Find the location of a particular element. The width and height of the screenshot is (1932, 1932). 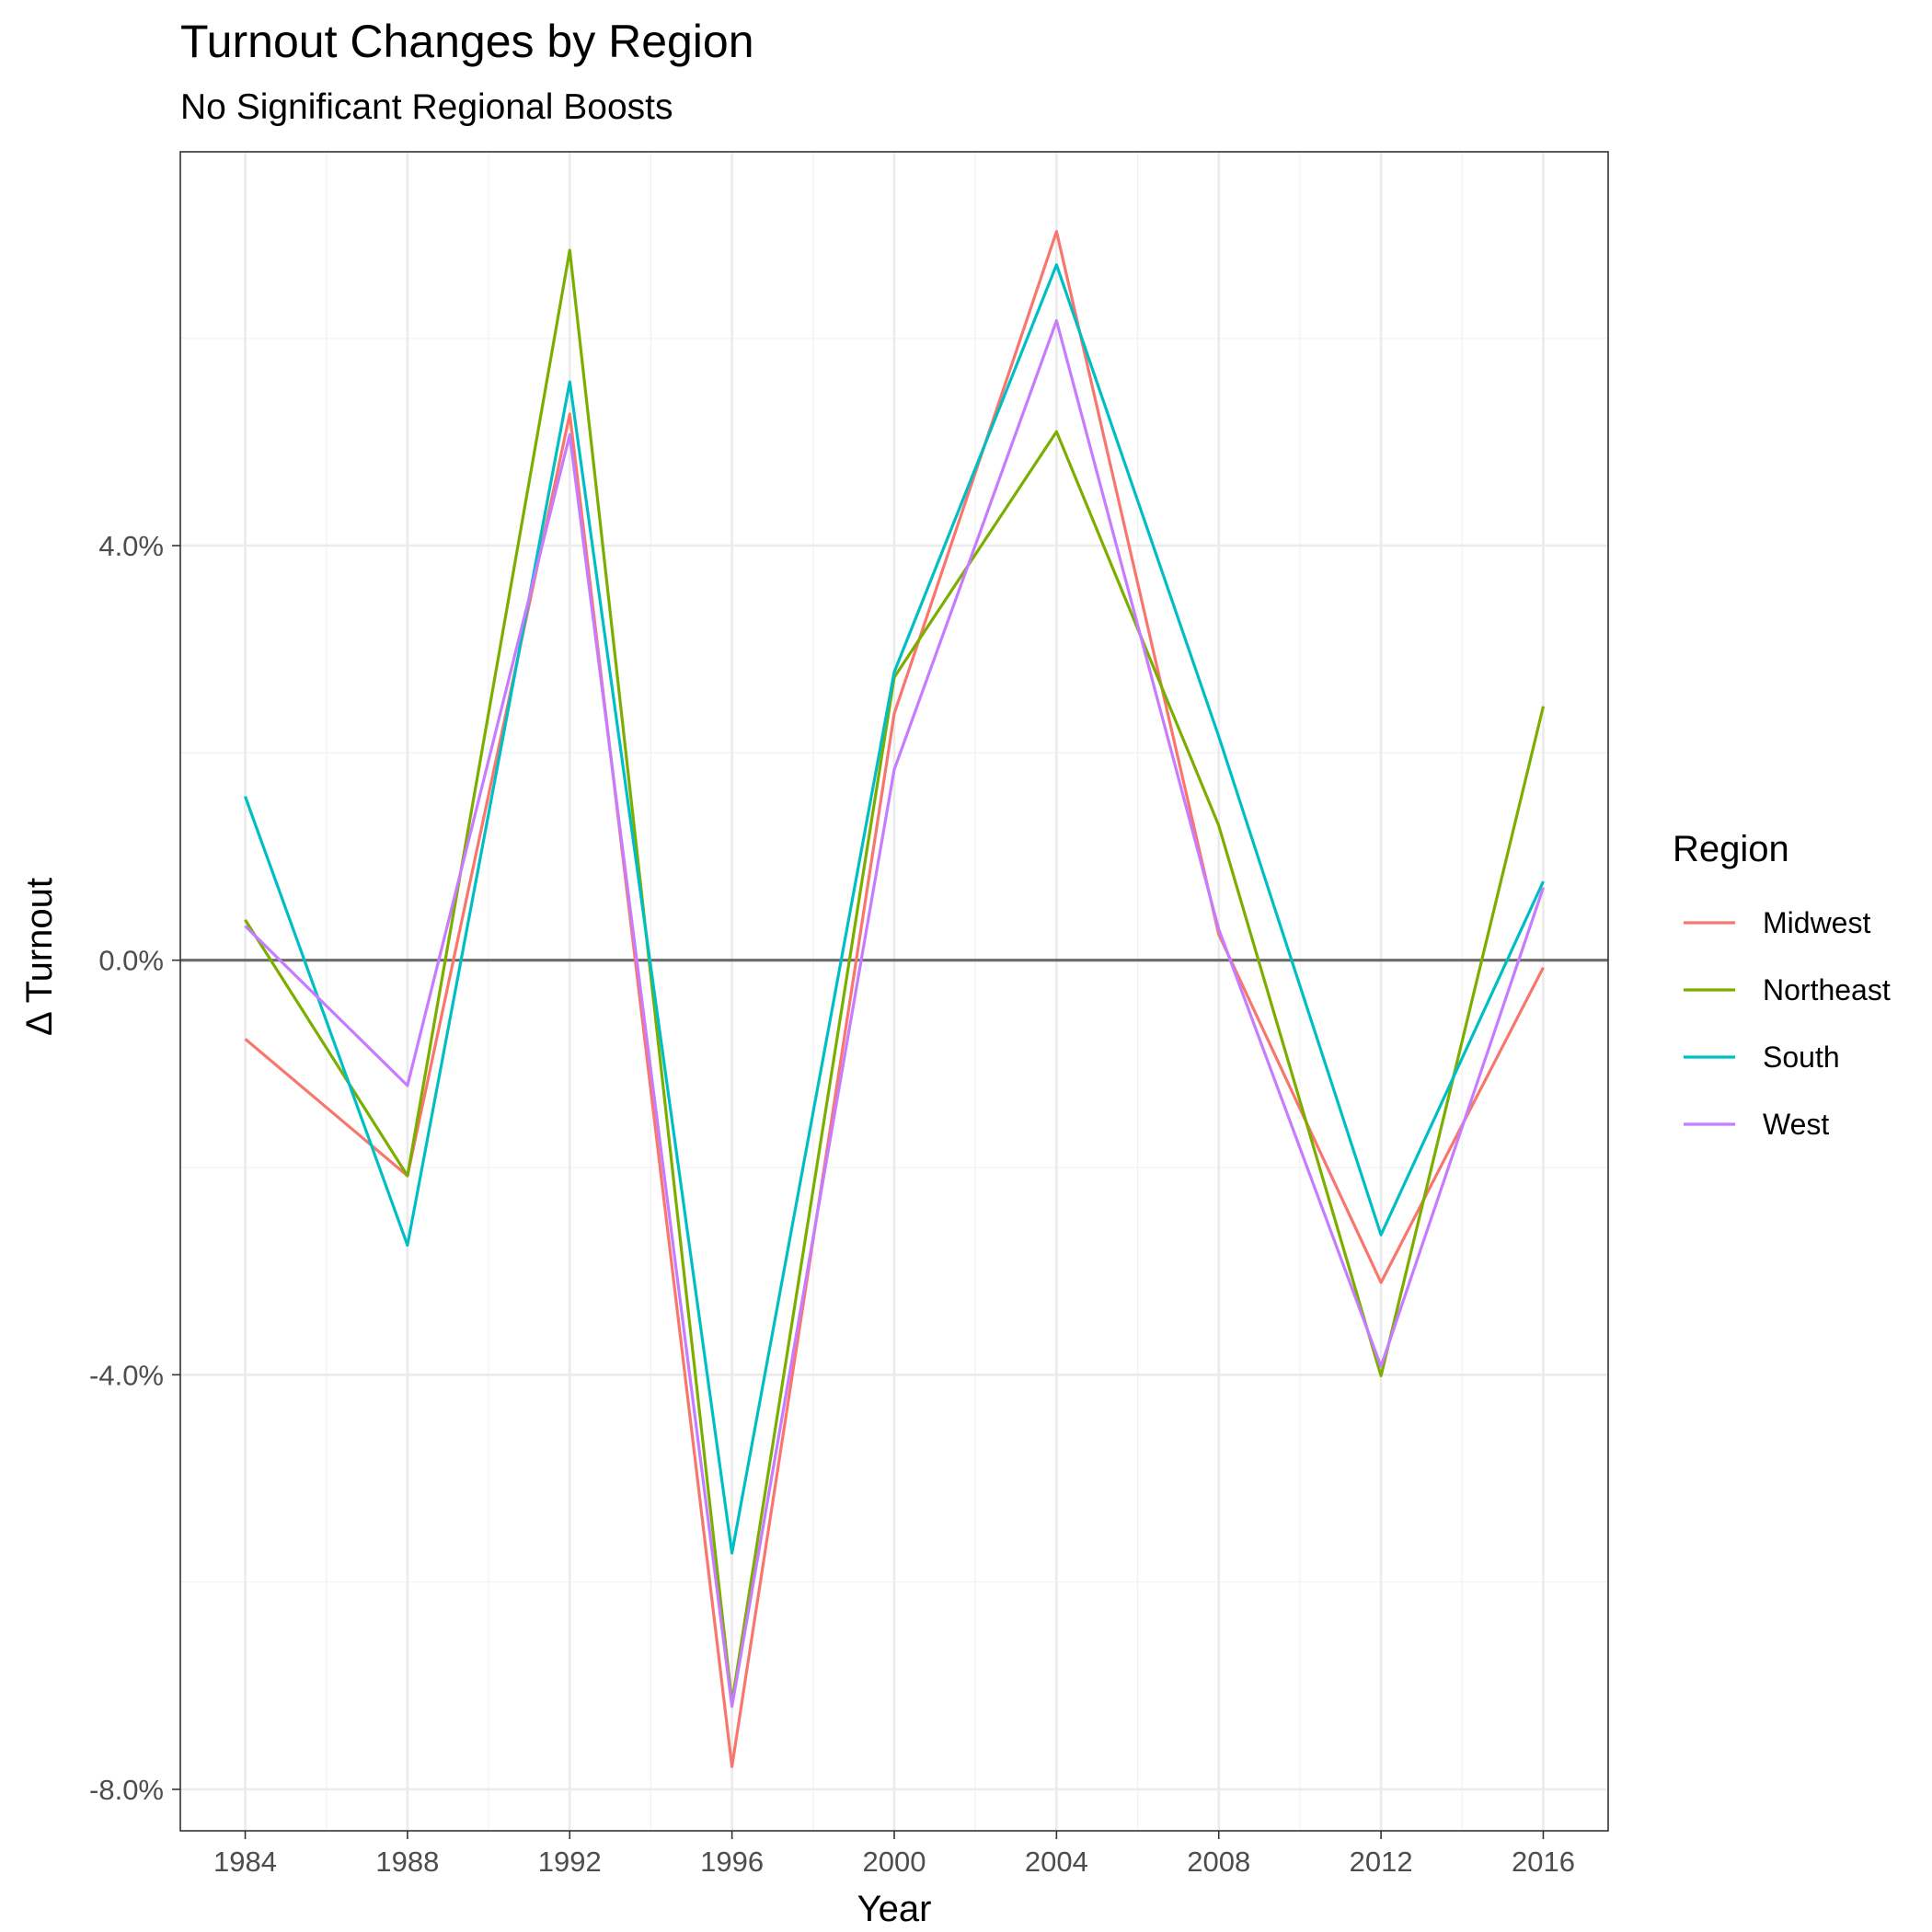

x-tick-label: 1984 is located at coordinates (245, 1862).